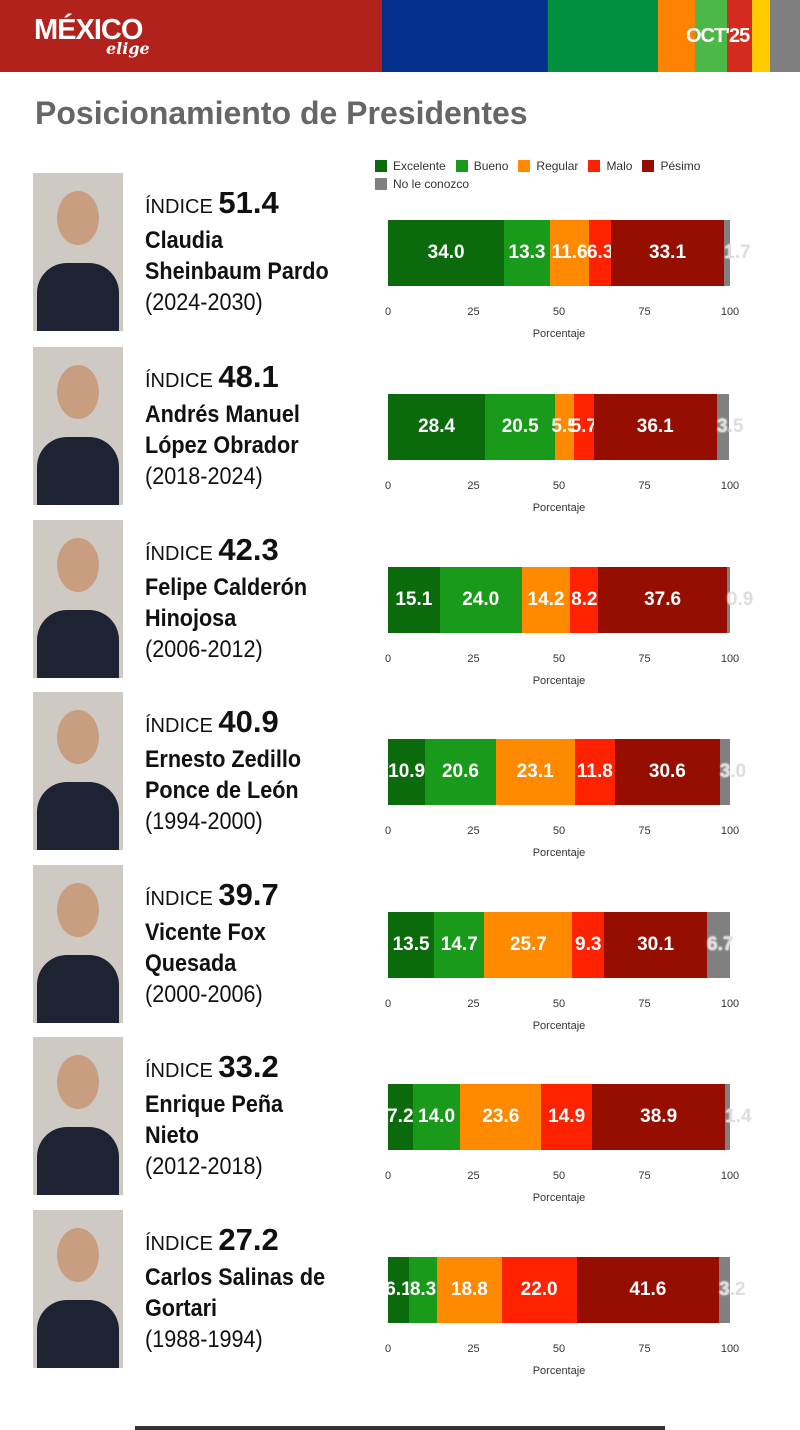 The image size is (800, 1430). What do you see at coordinates (172, 1135) in the screenshot?
I see `president-name: Nieto` at bounding box center [172, 1135].